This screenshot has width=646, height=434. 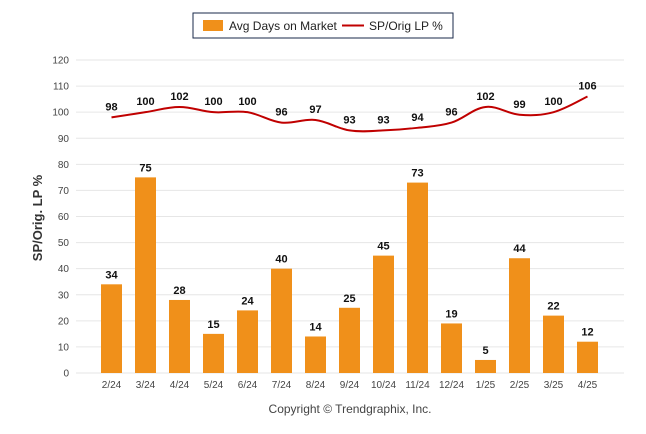 What do you see at coordinates (485, 351) in the screenshot?
I see `bar-value-label: 5` at bounding box center [485, 351].